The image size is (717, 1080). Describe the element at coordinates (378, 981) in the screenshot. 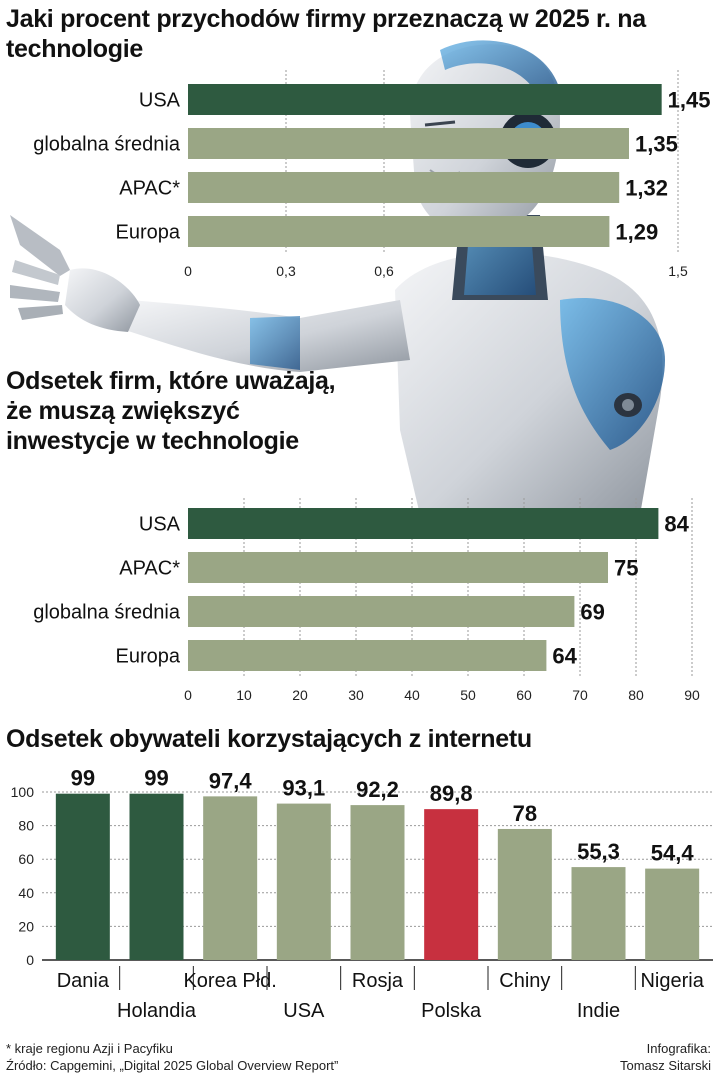

I see `chart3-category-label: Rosja` at that location.